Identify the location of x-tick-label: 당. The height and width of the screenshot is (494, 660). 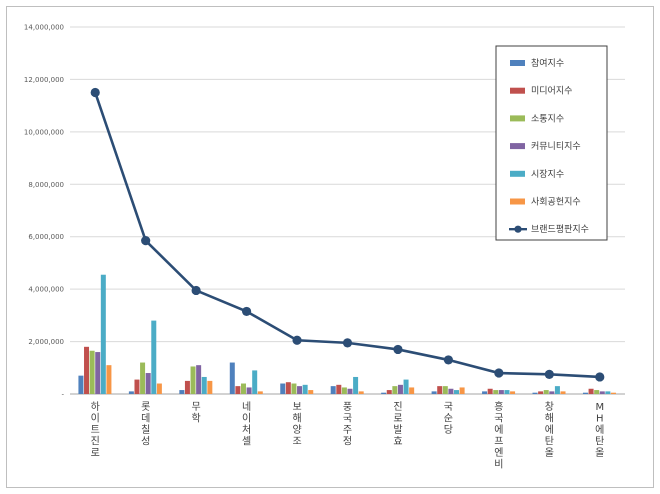
(448, 430).